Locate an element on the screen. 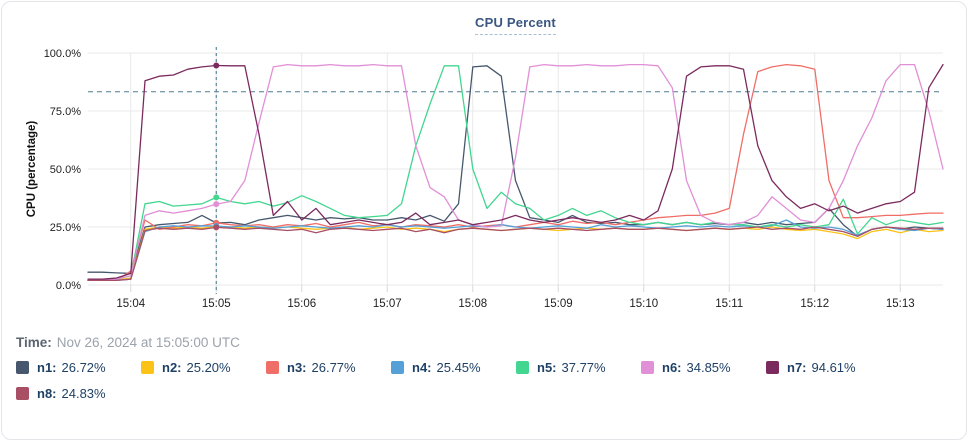  legend-item-n6: n6: 34.85% is located at coordinates (703, 367).